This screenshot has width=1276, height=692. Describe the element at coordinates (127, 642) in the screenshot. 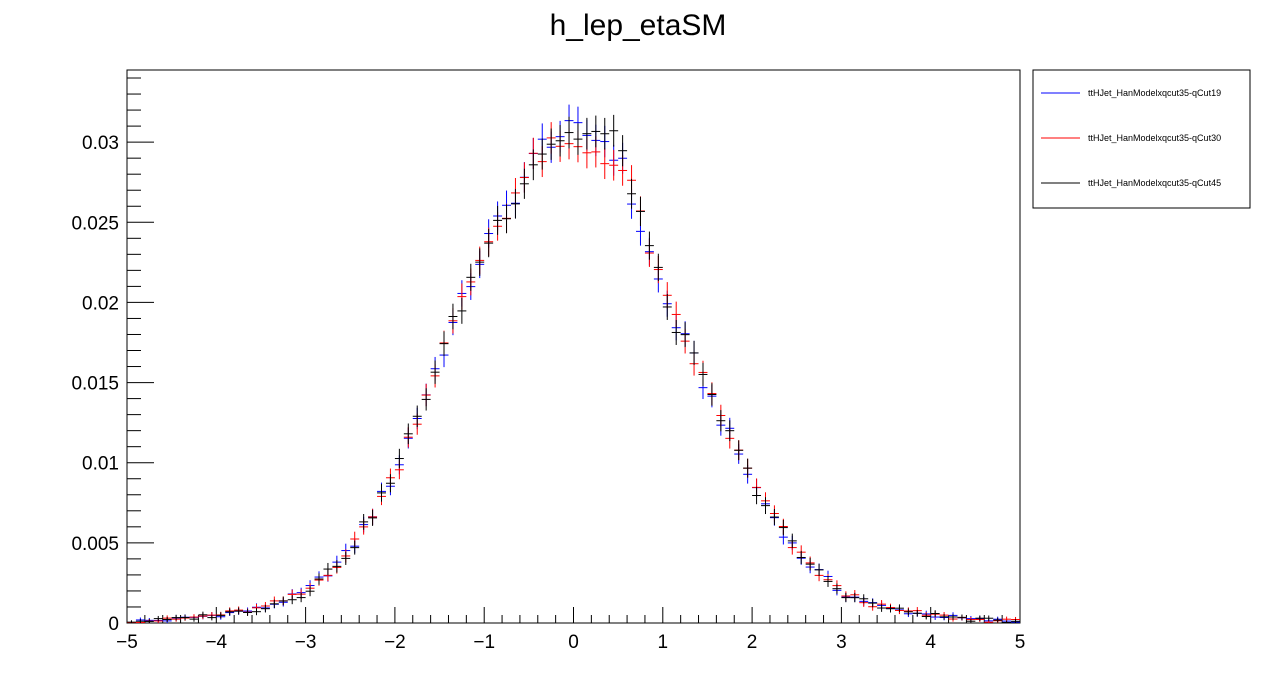

I see `x-tick-label: −5` at that location.